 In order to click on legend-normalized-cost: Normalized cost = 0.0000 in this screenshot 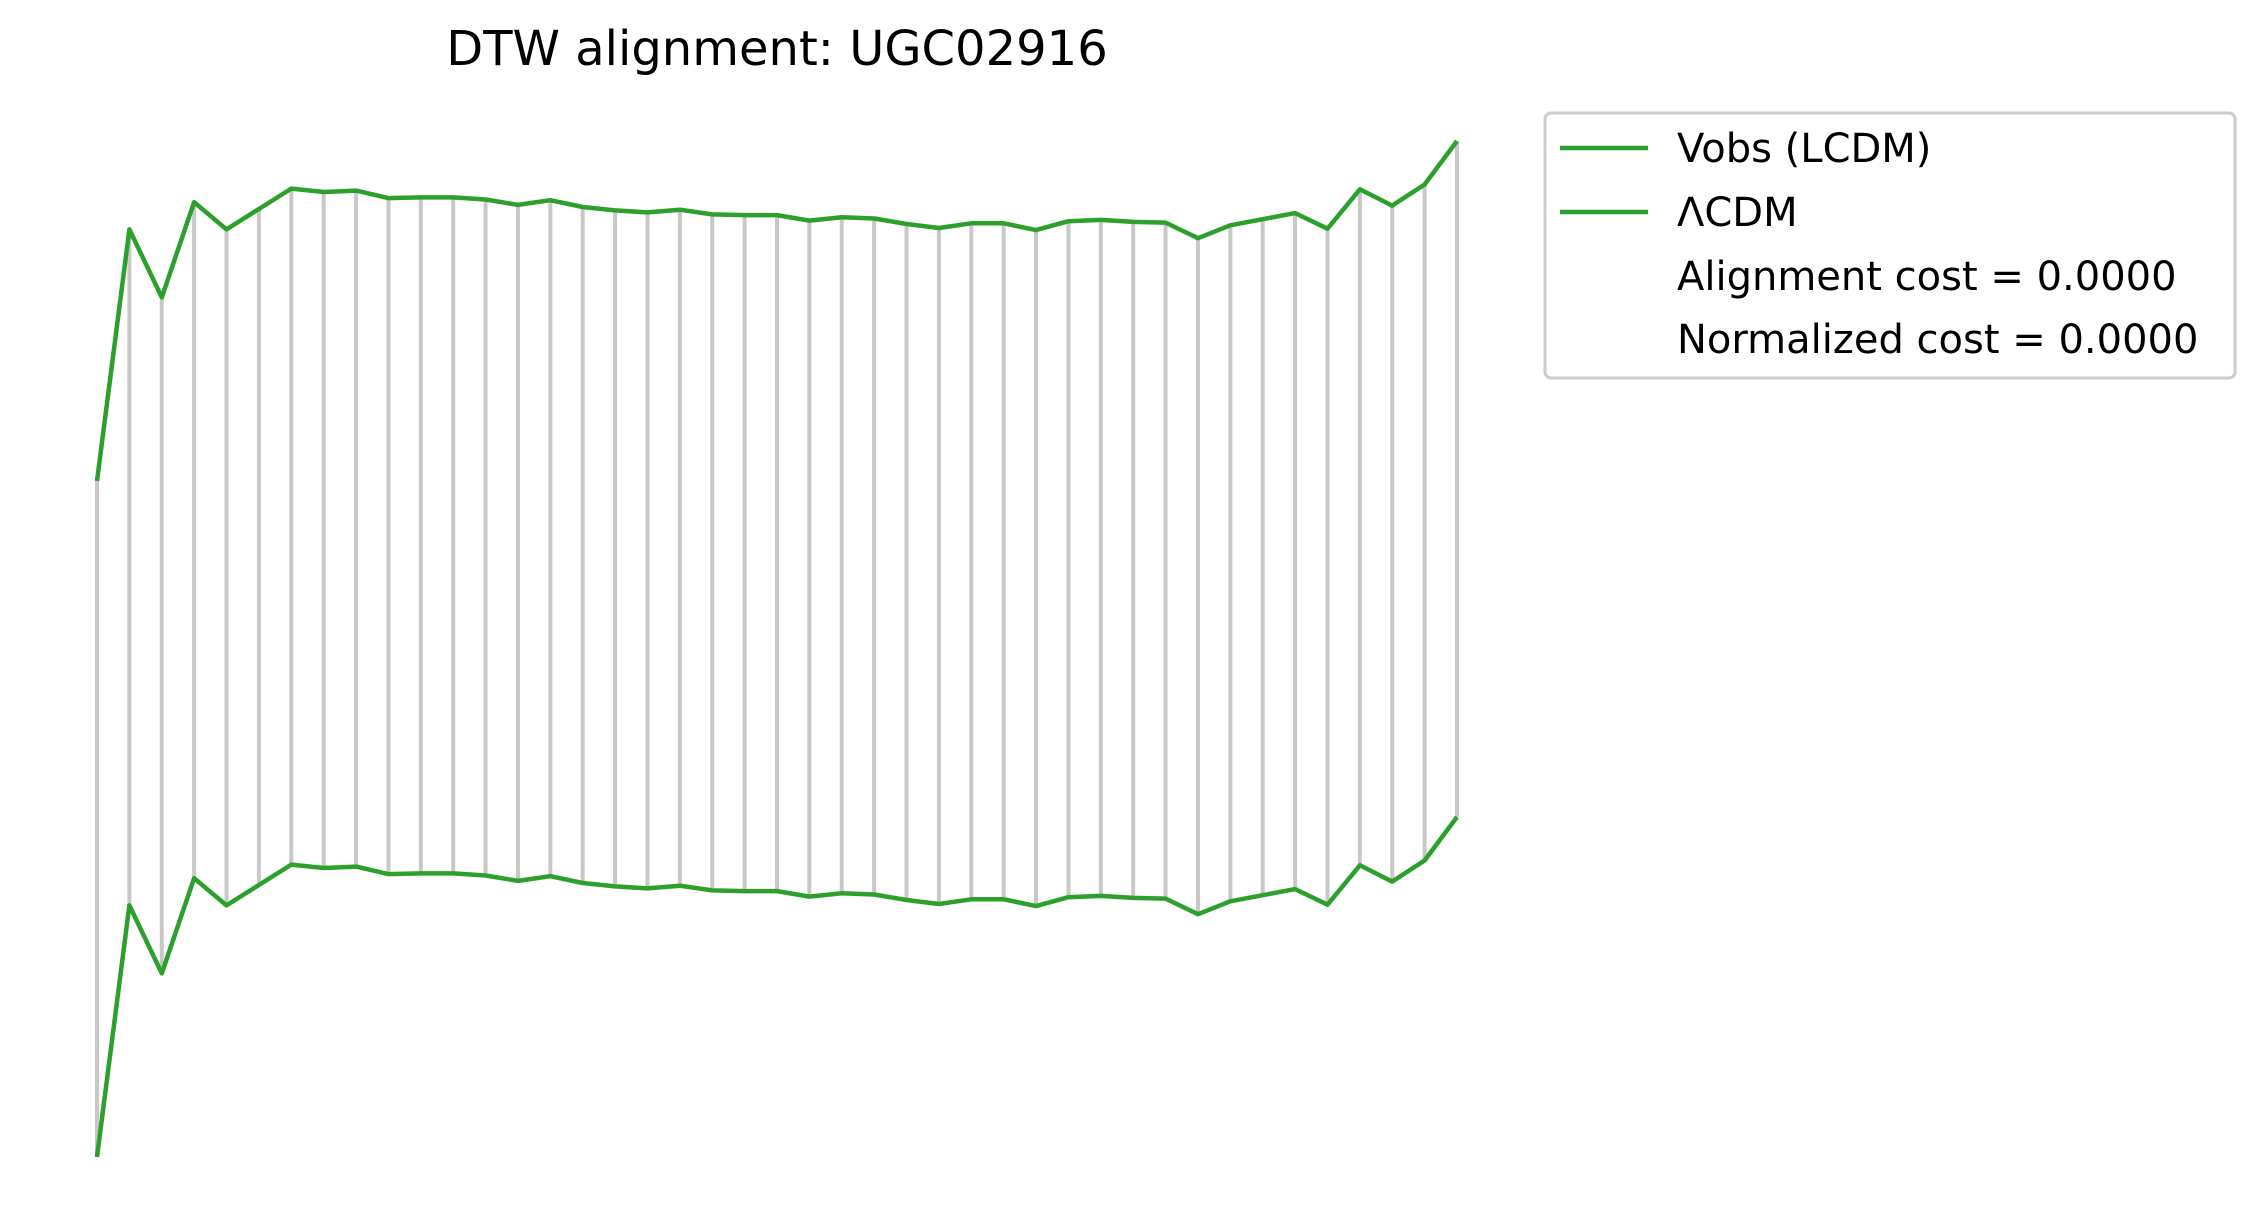, I will do `click(1937, 340)`.